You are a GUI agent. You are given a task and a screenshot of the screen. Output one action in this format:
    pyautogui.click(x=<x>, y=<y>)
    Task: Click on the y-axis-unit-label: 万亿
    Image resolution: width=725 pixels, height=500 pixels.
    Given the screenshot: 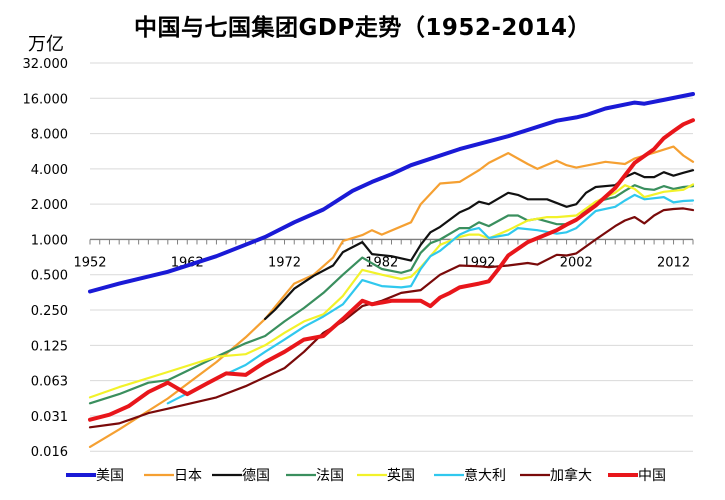 What is the action you would take?
    pyautogui.click(x=46, y=44)
    